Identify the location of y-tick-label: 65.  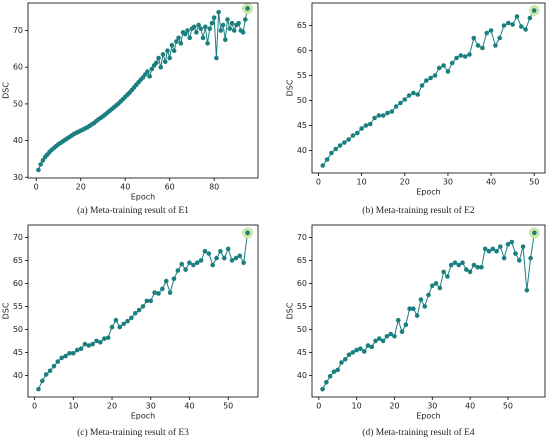
(302, 260).